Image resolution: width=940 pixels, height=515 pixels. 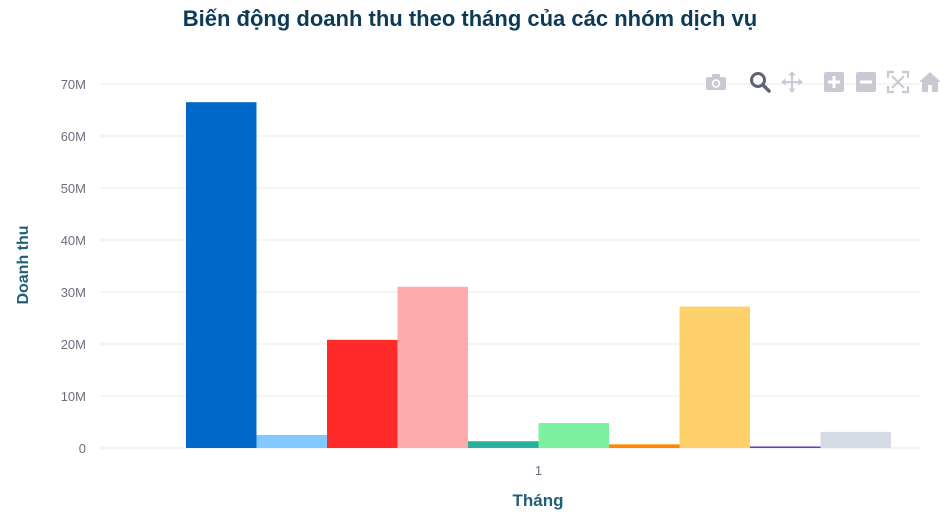 What do you see at coordinates (73, 136) in the screenshot?
I see `y-tick-label: 60M` at bounding box center [73, 136].